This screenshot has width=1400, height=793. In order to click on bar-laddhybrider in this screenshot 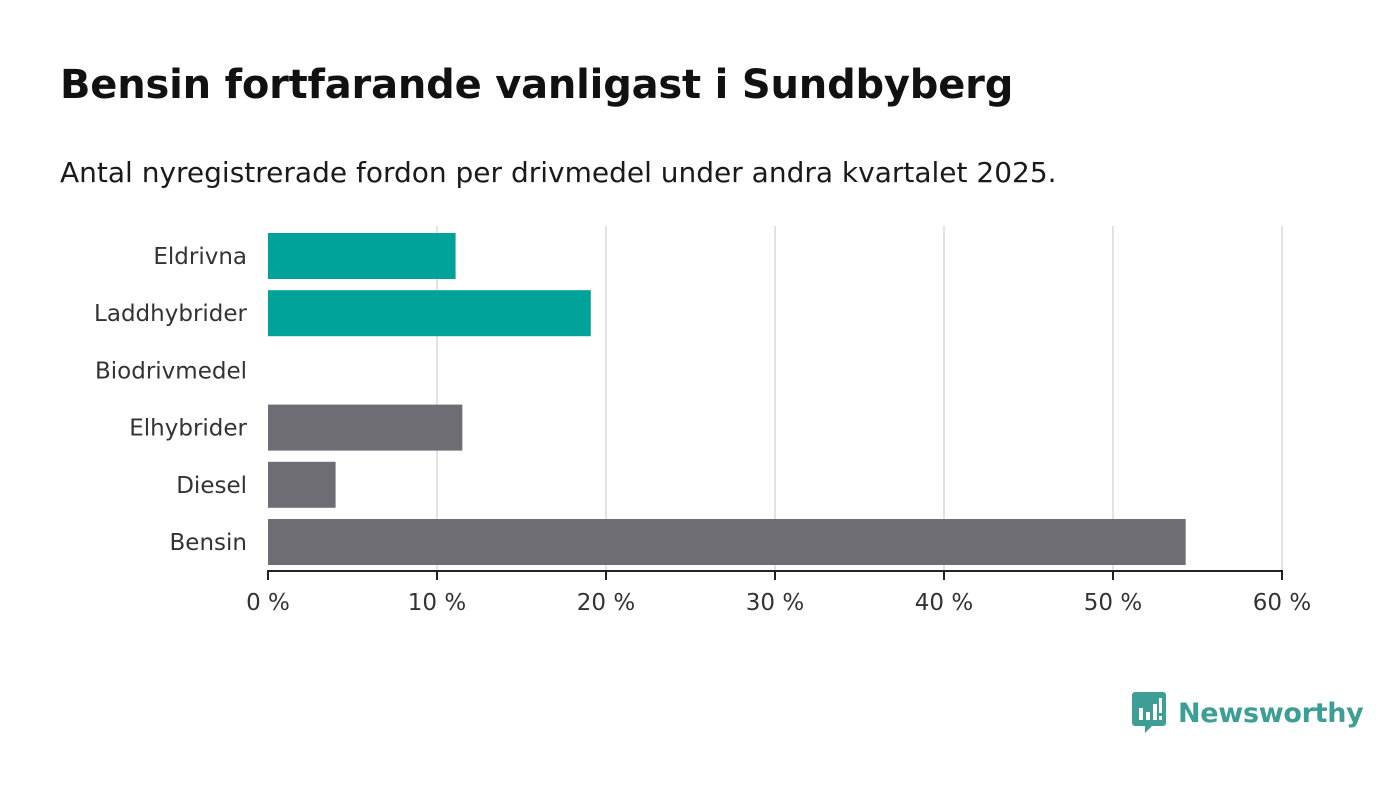, I will do `click(429, 313)`.